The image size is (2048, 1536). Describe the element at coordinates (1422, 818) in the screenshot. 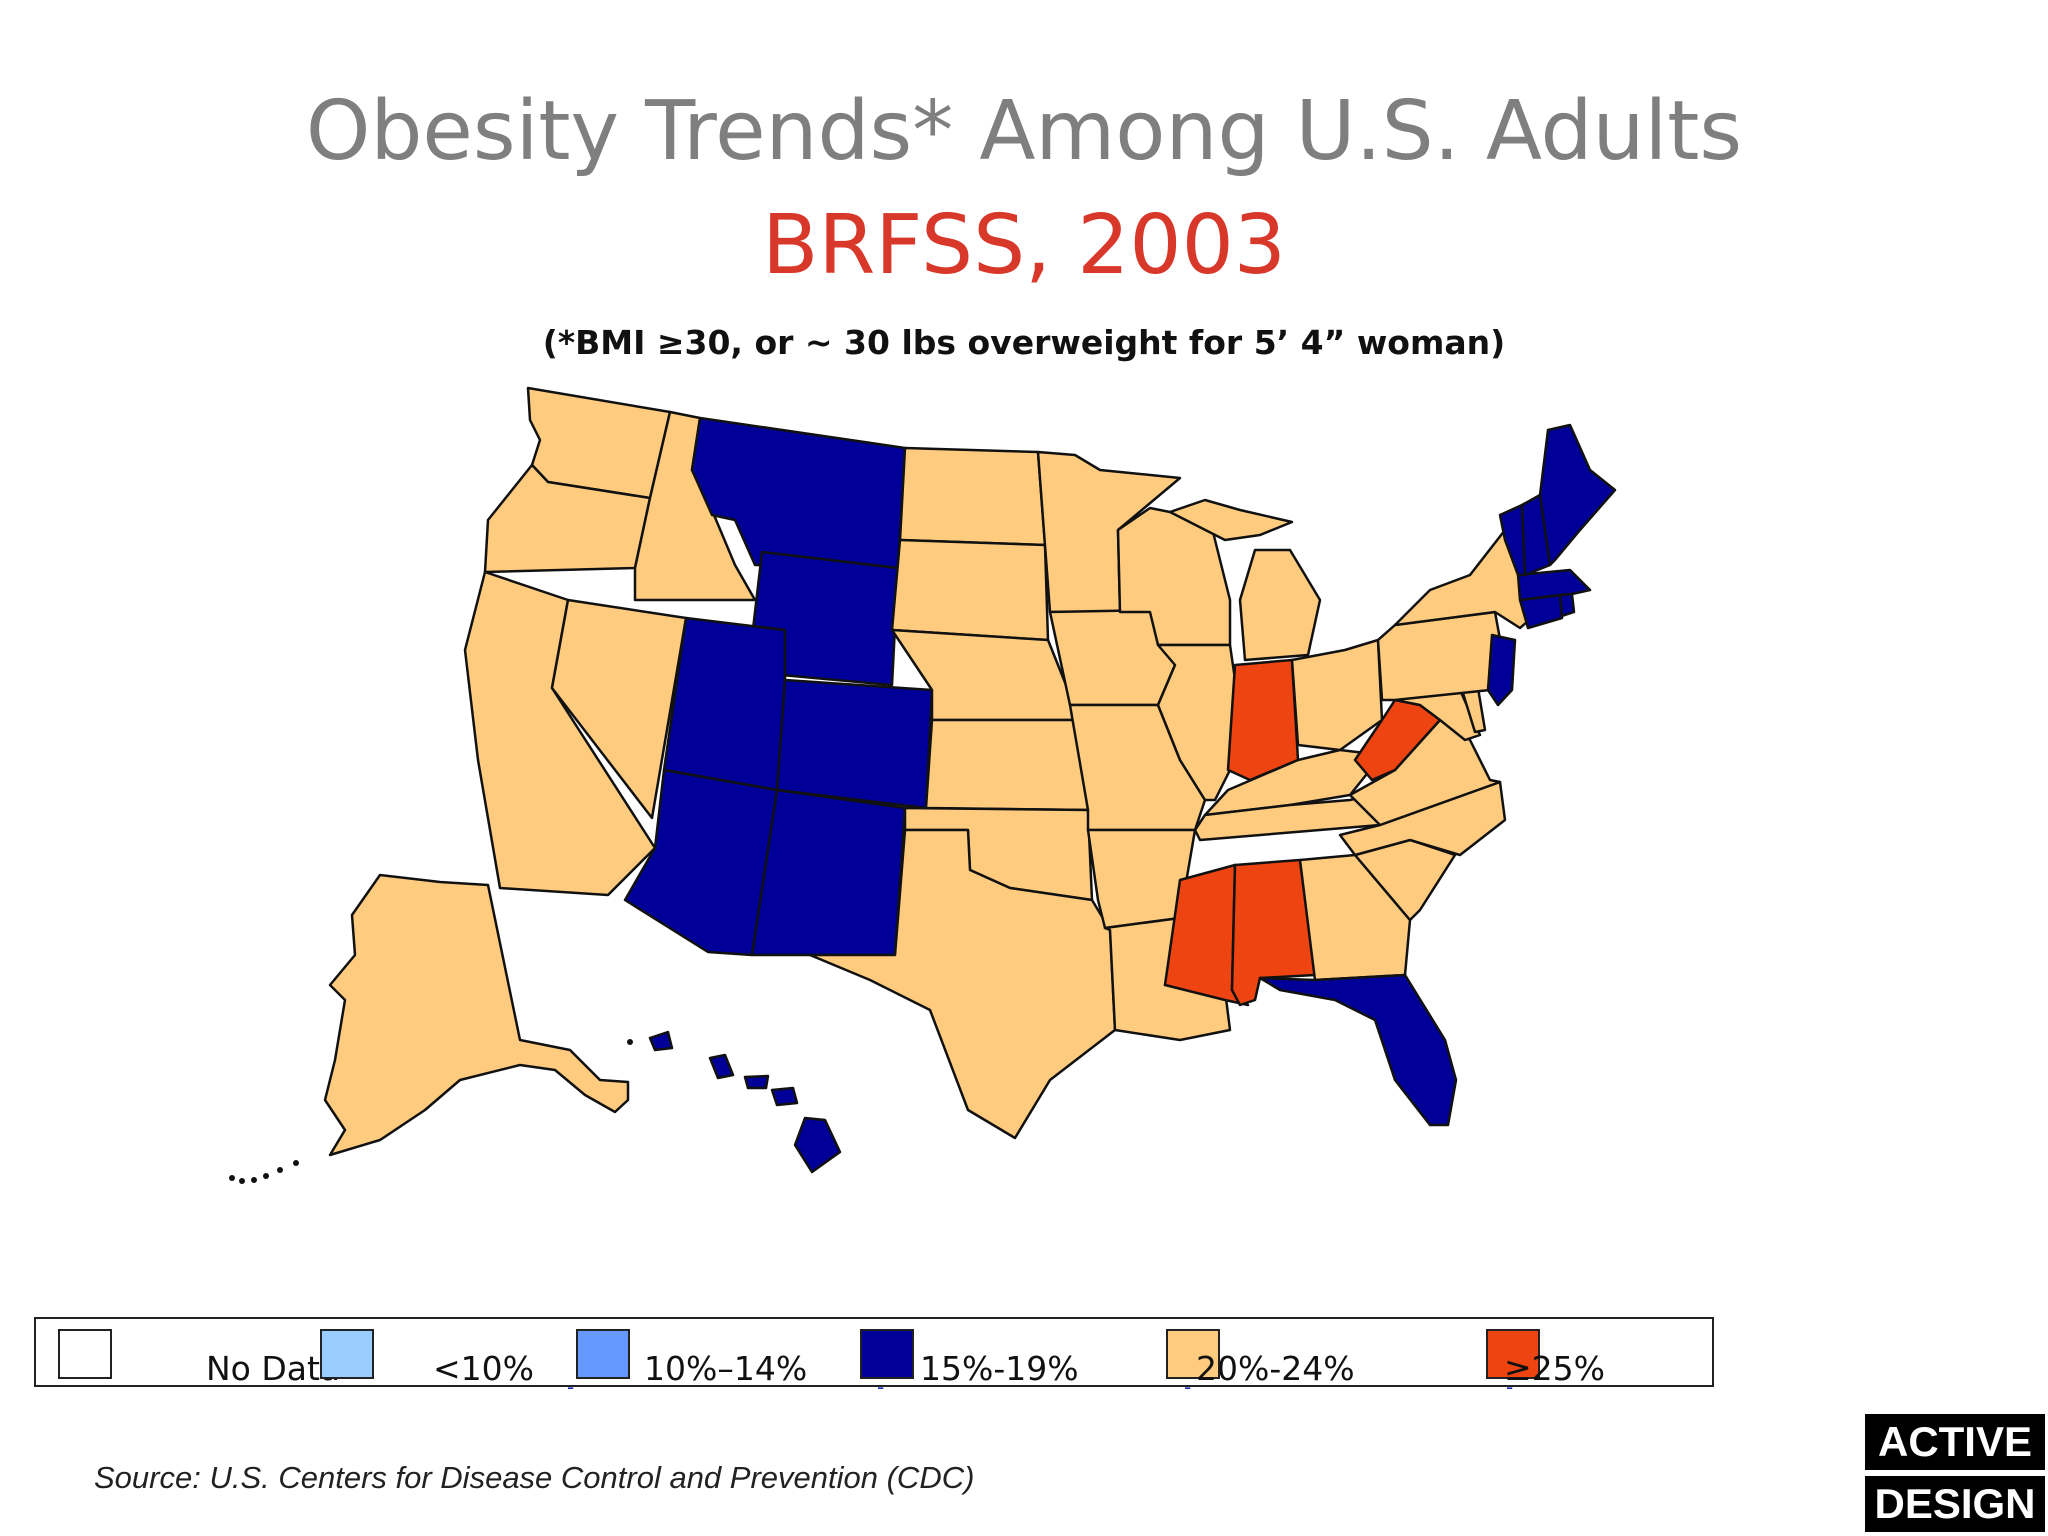

I see `state-nc` at that location.